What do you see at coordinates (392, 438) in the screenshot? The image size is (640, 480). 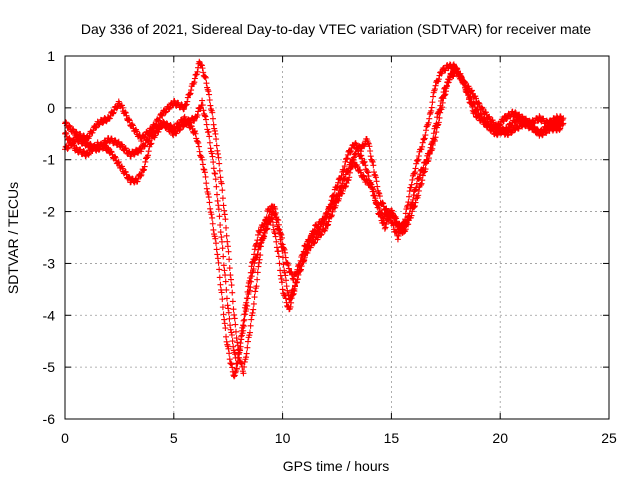 I see `x-tick-label: 15` at bounding box center [392, 438].